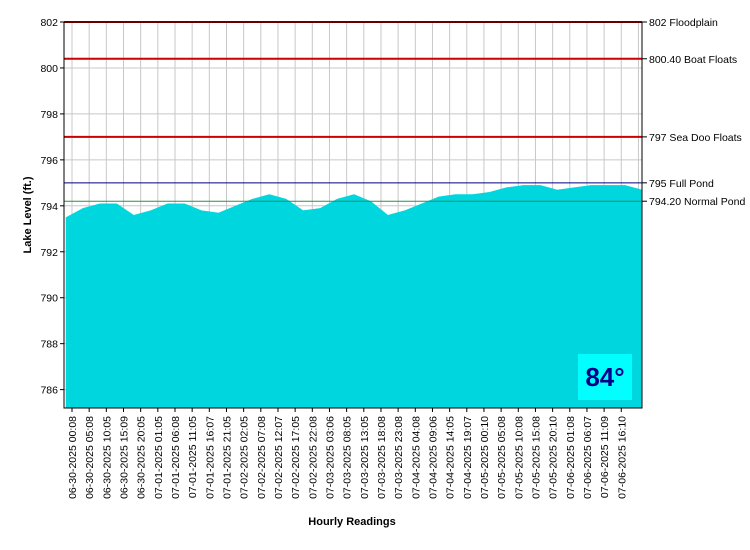  I want to click on x-tick-label: 07-04-2025 14:05, so click(451, 457).